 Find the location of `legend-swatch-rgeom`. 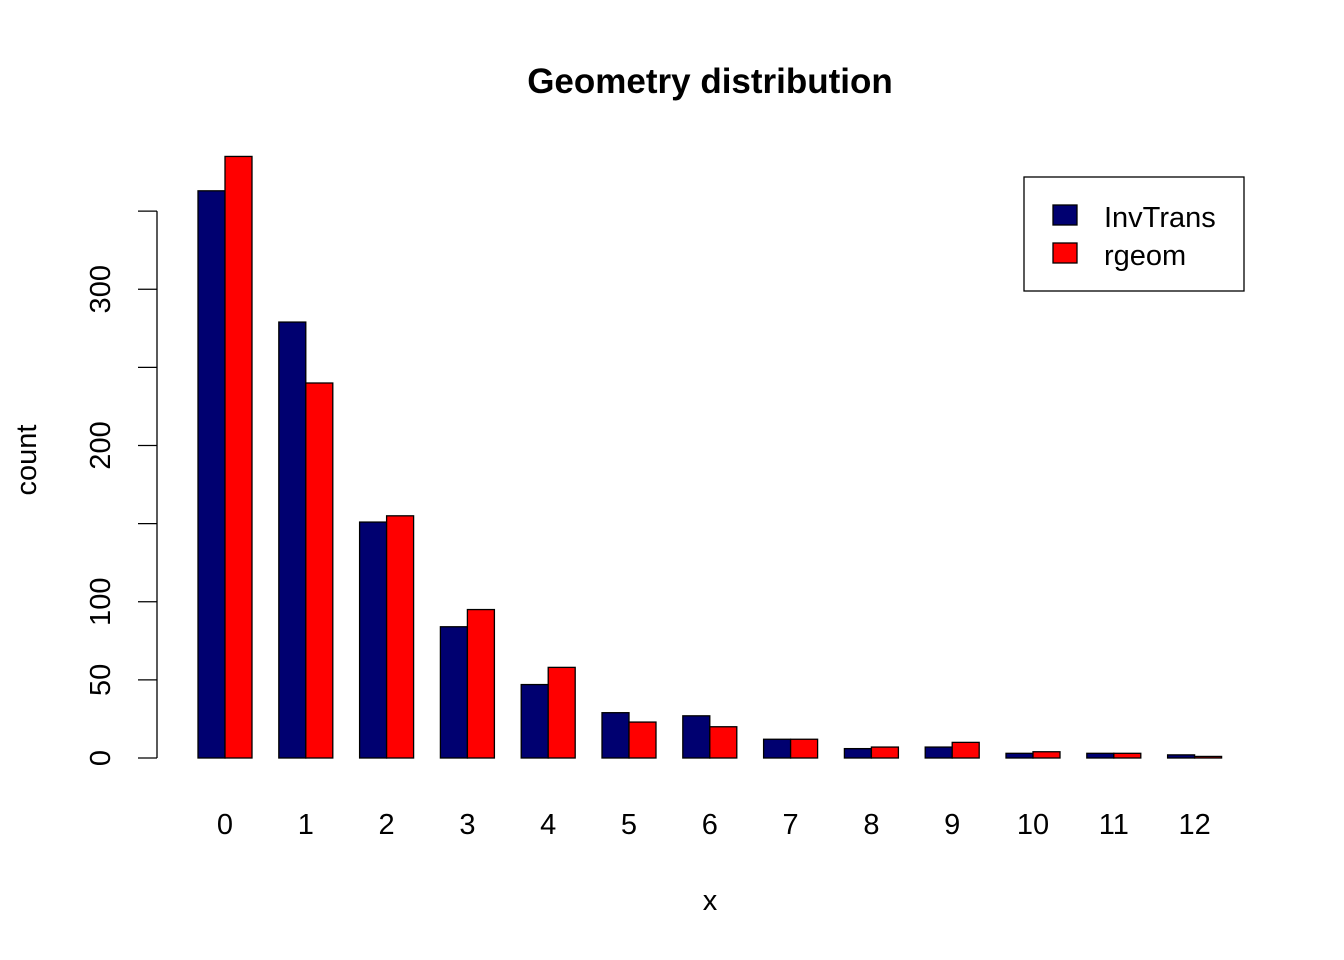

legend-swatch-rgeom is located at coordinates (1065, 253).